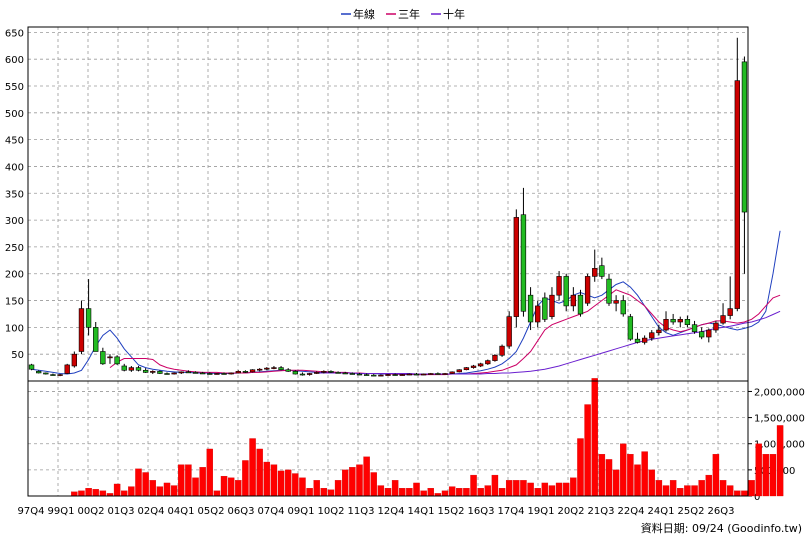 The height and width of the screenshot is (540, 808). What do you see at coordinates (14, 328) in the screenshot?
I see `price-tick-label: 100` at bounding box center [14, 328].